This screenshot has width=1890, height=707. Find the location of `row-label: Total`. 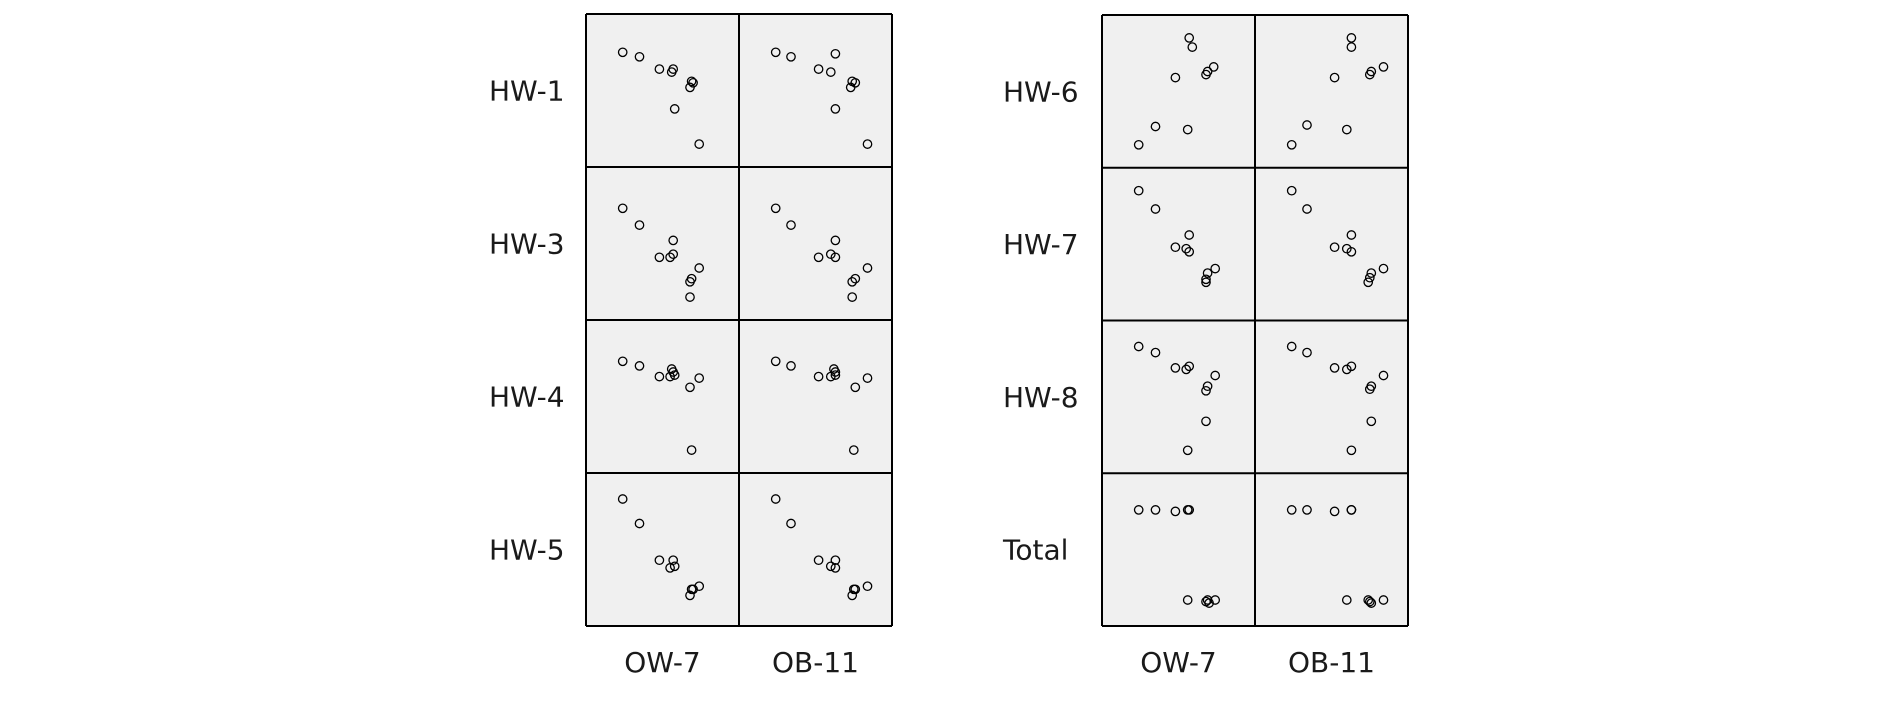

row-label: Total is located at coordinates (1035, 550).